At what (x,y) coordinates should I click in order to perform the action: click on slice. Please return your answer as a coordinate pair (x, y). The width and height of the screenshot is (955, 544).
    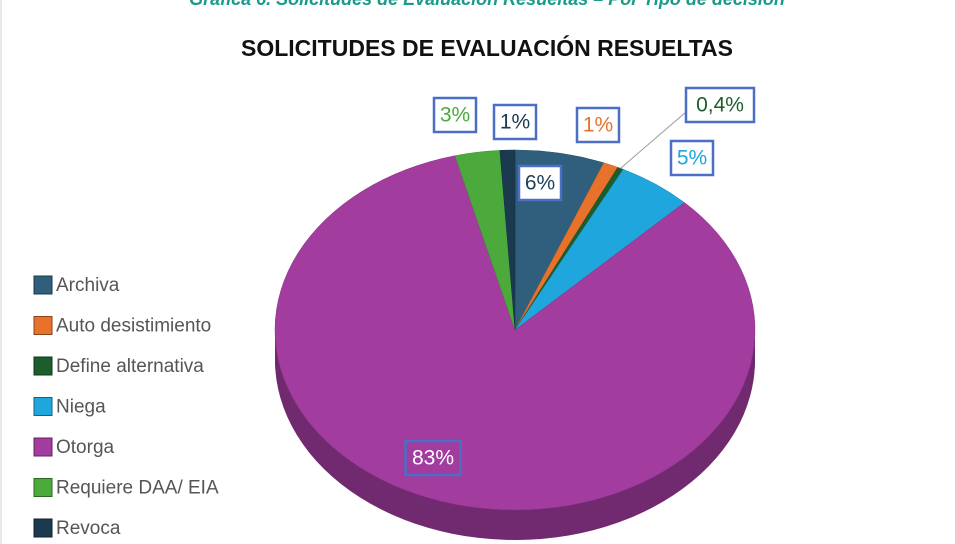
    Looking at the image, I should click on (507, 240).